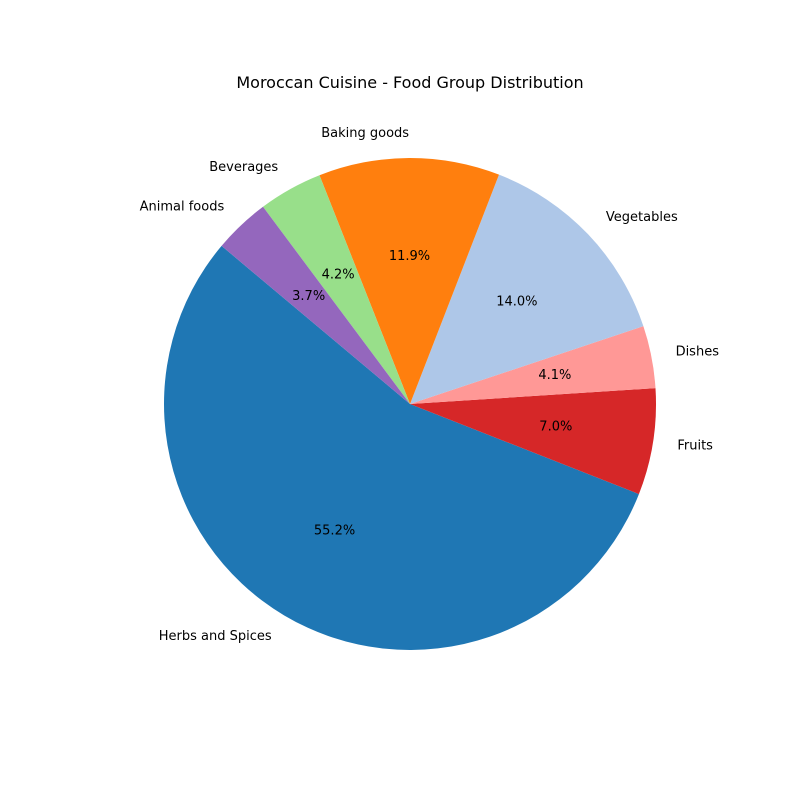 This screenshot has width=800, height=800. What do you see at coordinates (555, 426) in the screenshot?
I see `pct-label-fruits: 7.0%` at bounding box center [555, 426].